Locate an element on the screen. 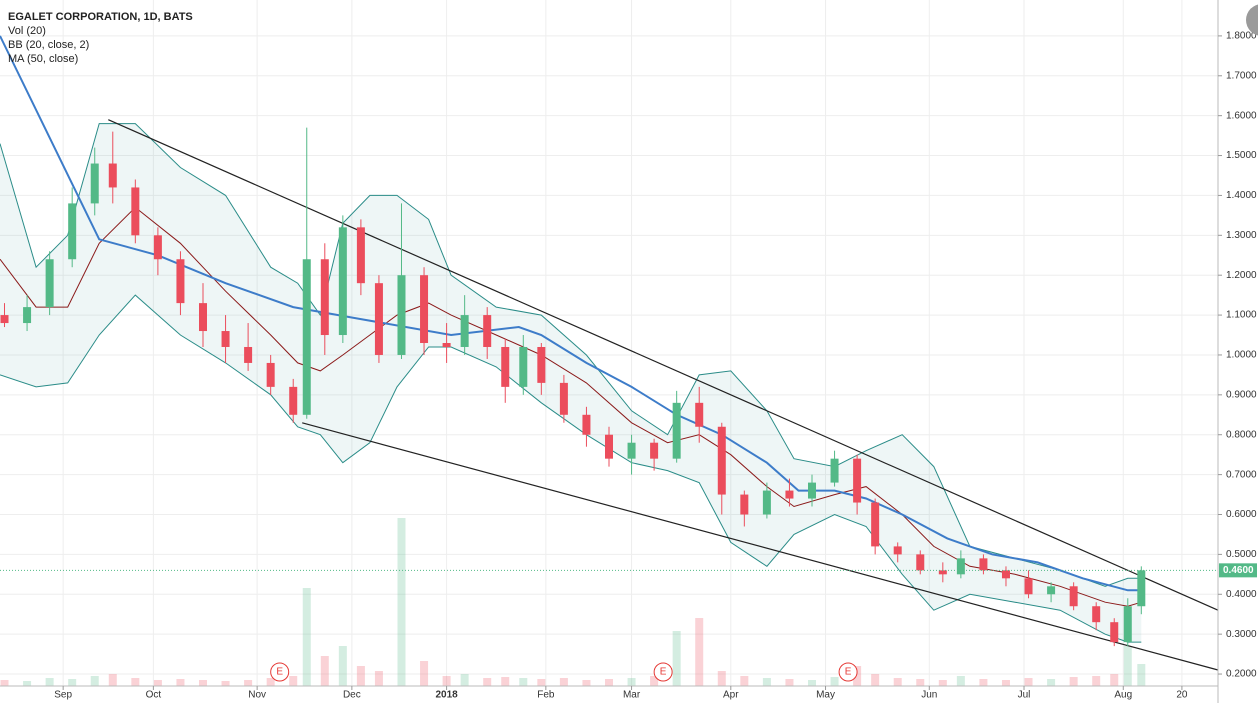 The height and width of the screenshot is (703, 1258). x-tick-label: Sep is located at coordinates (63, 695).